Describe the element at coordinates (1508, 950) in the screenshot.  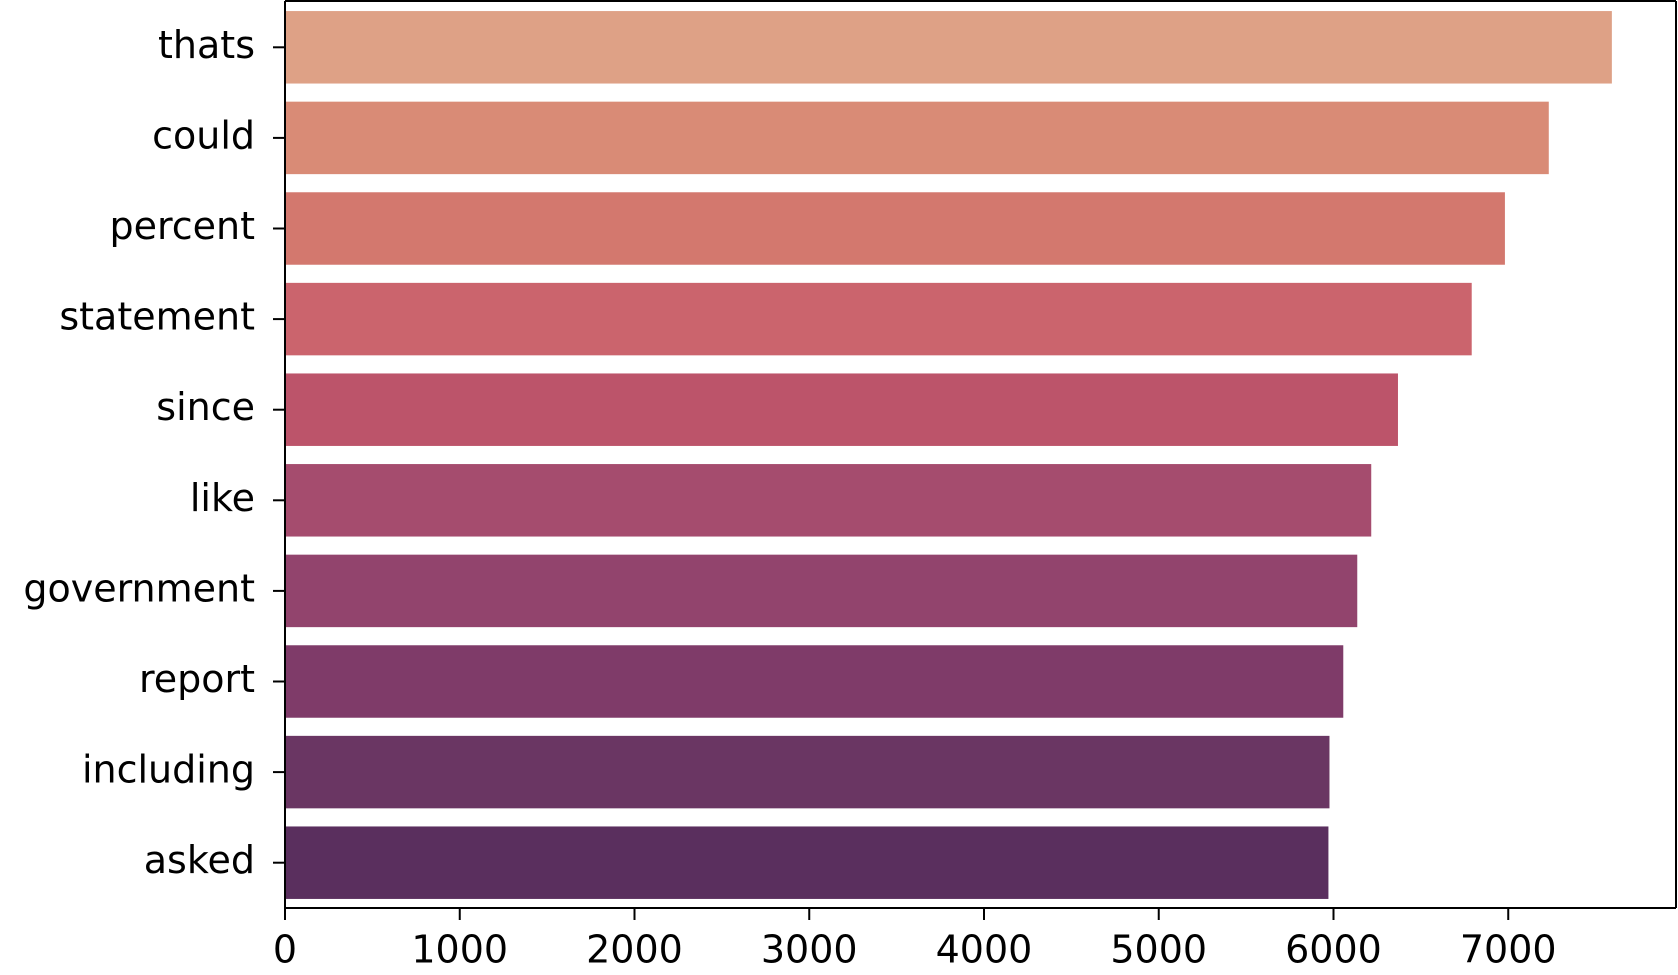
I see `x-tick-label: 7000` at that location.